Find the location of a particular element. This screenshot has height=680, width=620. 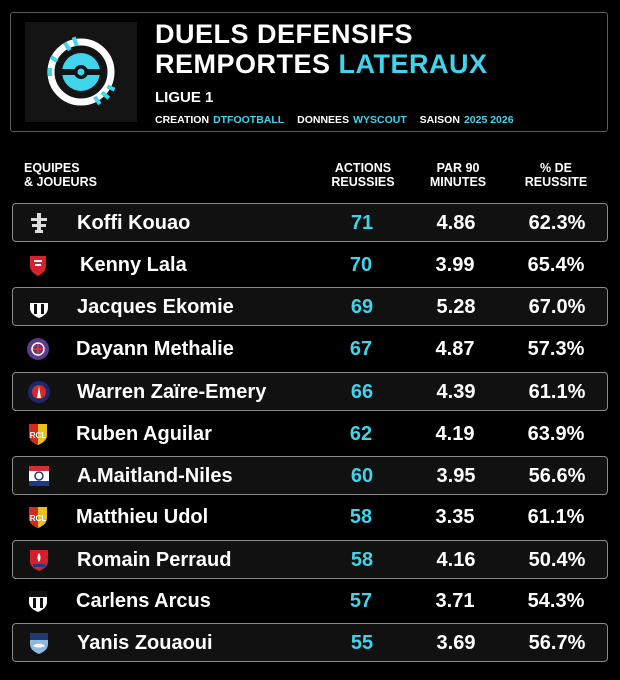

pct-value: 65.4% is located at coordinates (556, 265).